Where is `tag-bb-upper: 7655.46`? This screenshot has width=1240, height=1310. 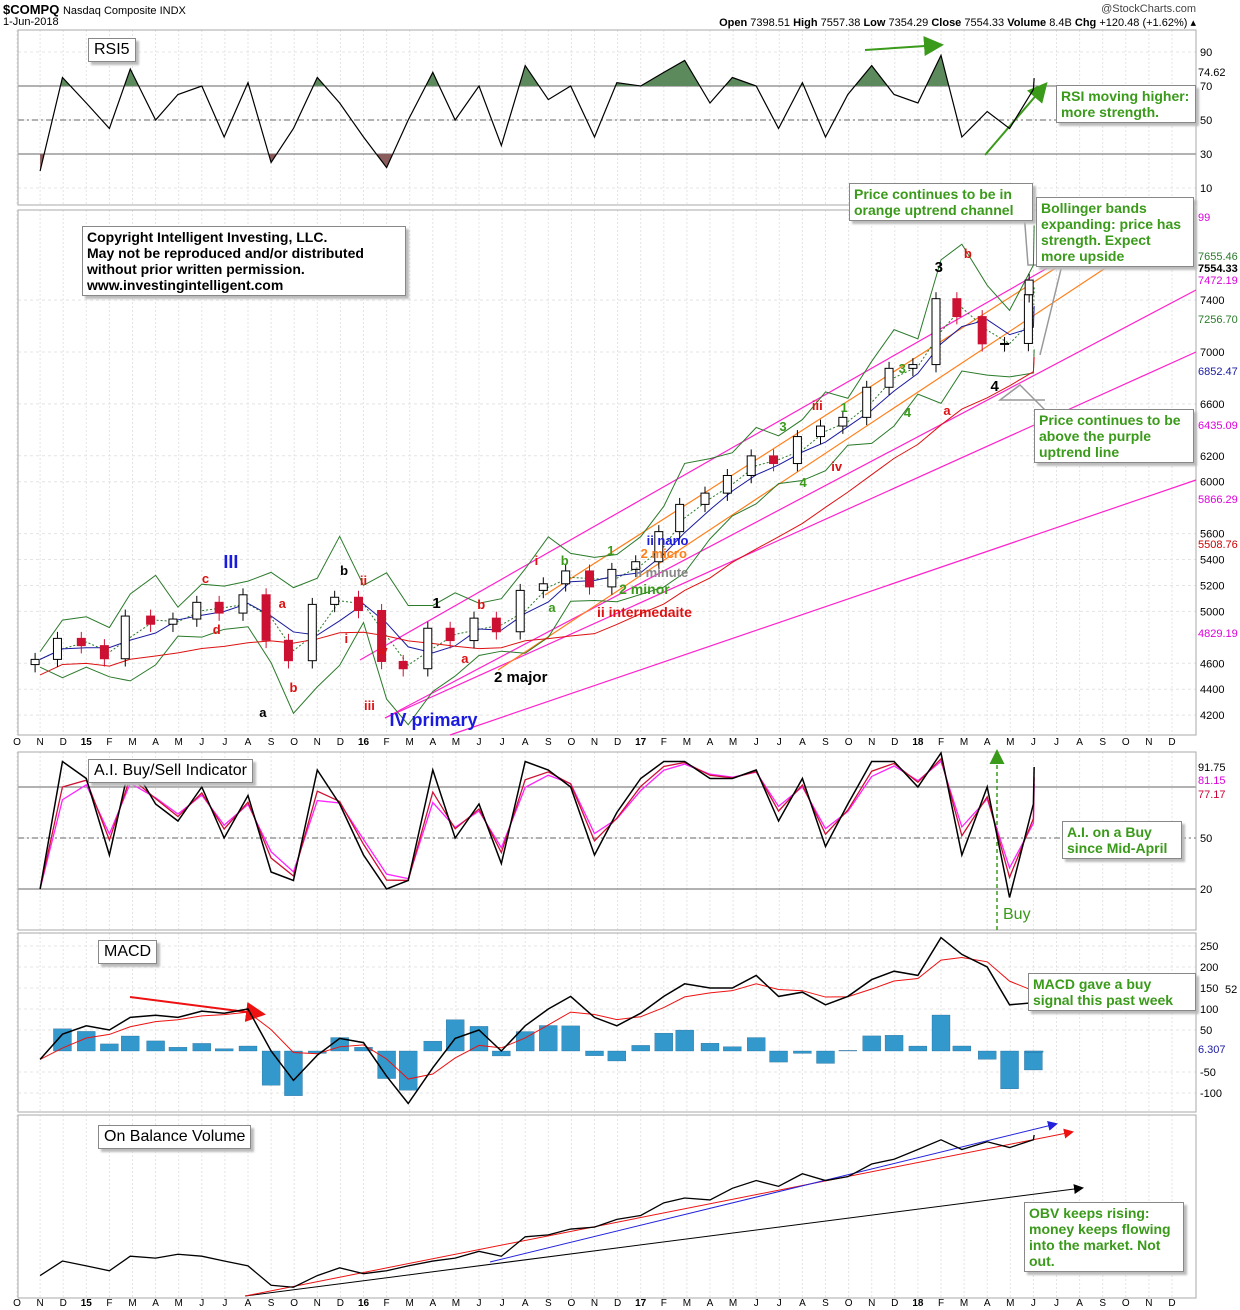
tag-bb-upper: 7655.46 is located at coordinates (1218, 257).